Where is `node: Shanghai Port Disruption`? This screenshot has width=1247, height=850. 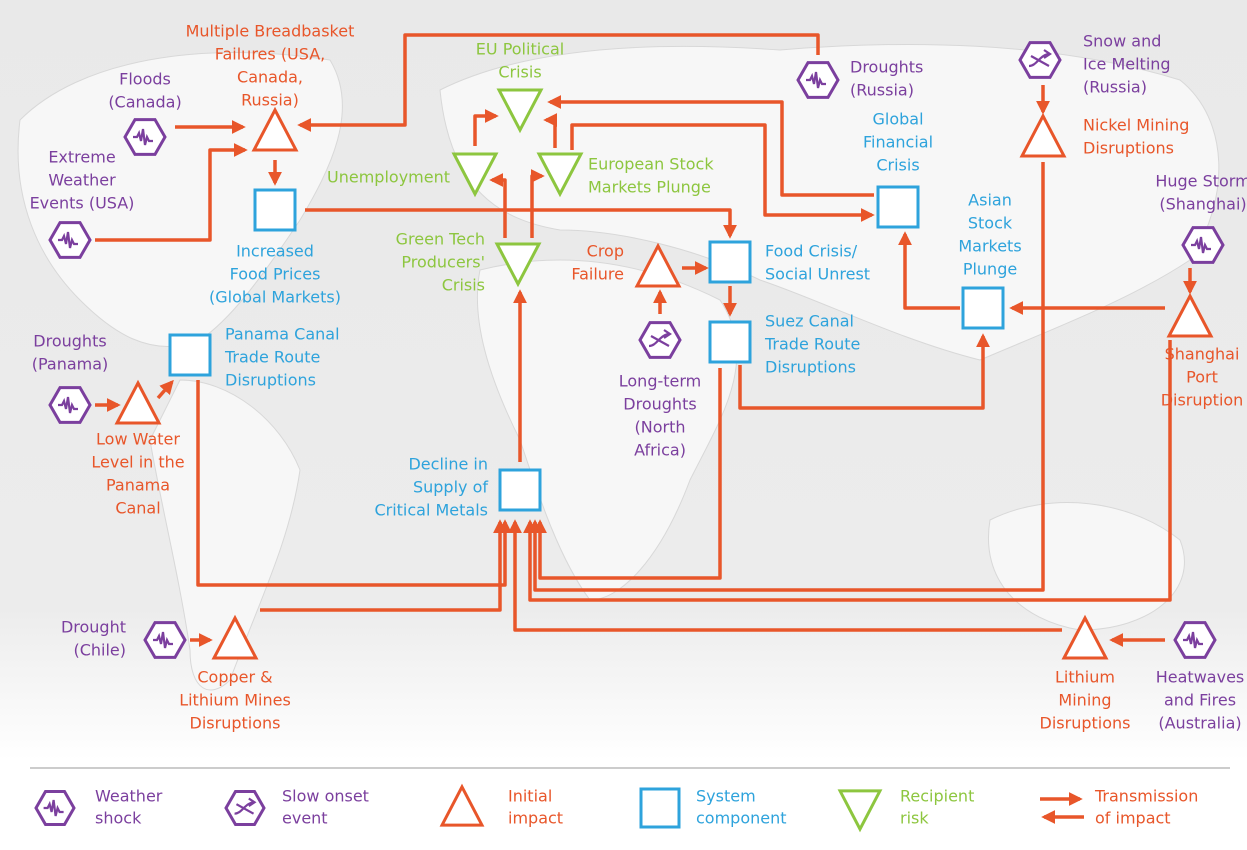 node: Shanghai Port Disruption is located at coordinates (1202, 351).